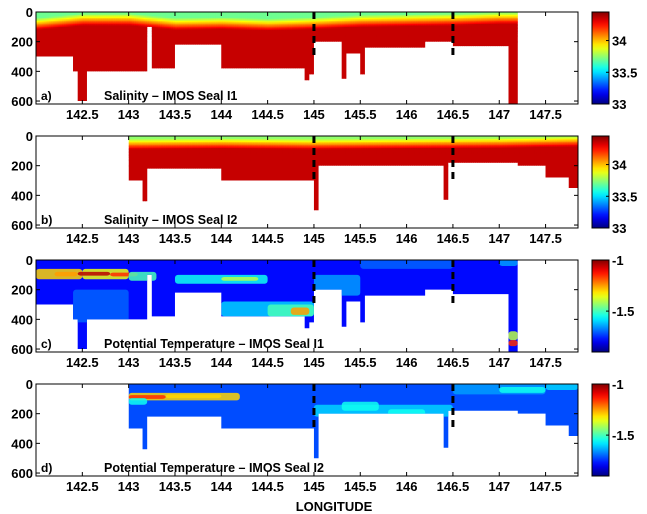  Describe the element at coordinates (170, 96) in the screenshot. I see `panel-title: Salinity – IMOS Seal I1` at that location.